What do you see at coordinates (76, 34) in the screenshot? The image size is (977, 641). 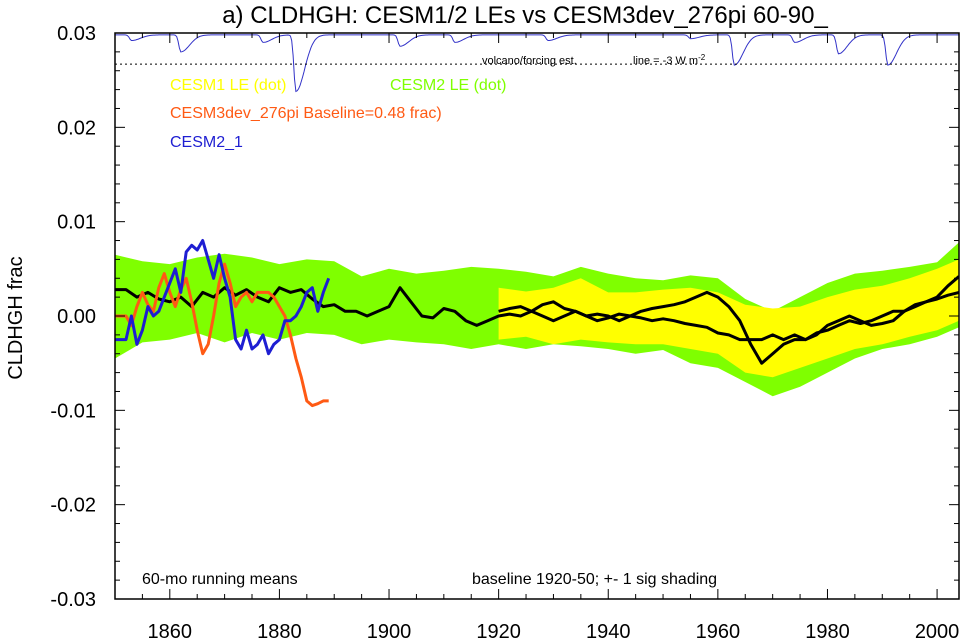 I see `y-tick-label: 0.03` at bounding box center [76, 34].